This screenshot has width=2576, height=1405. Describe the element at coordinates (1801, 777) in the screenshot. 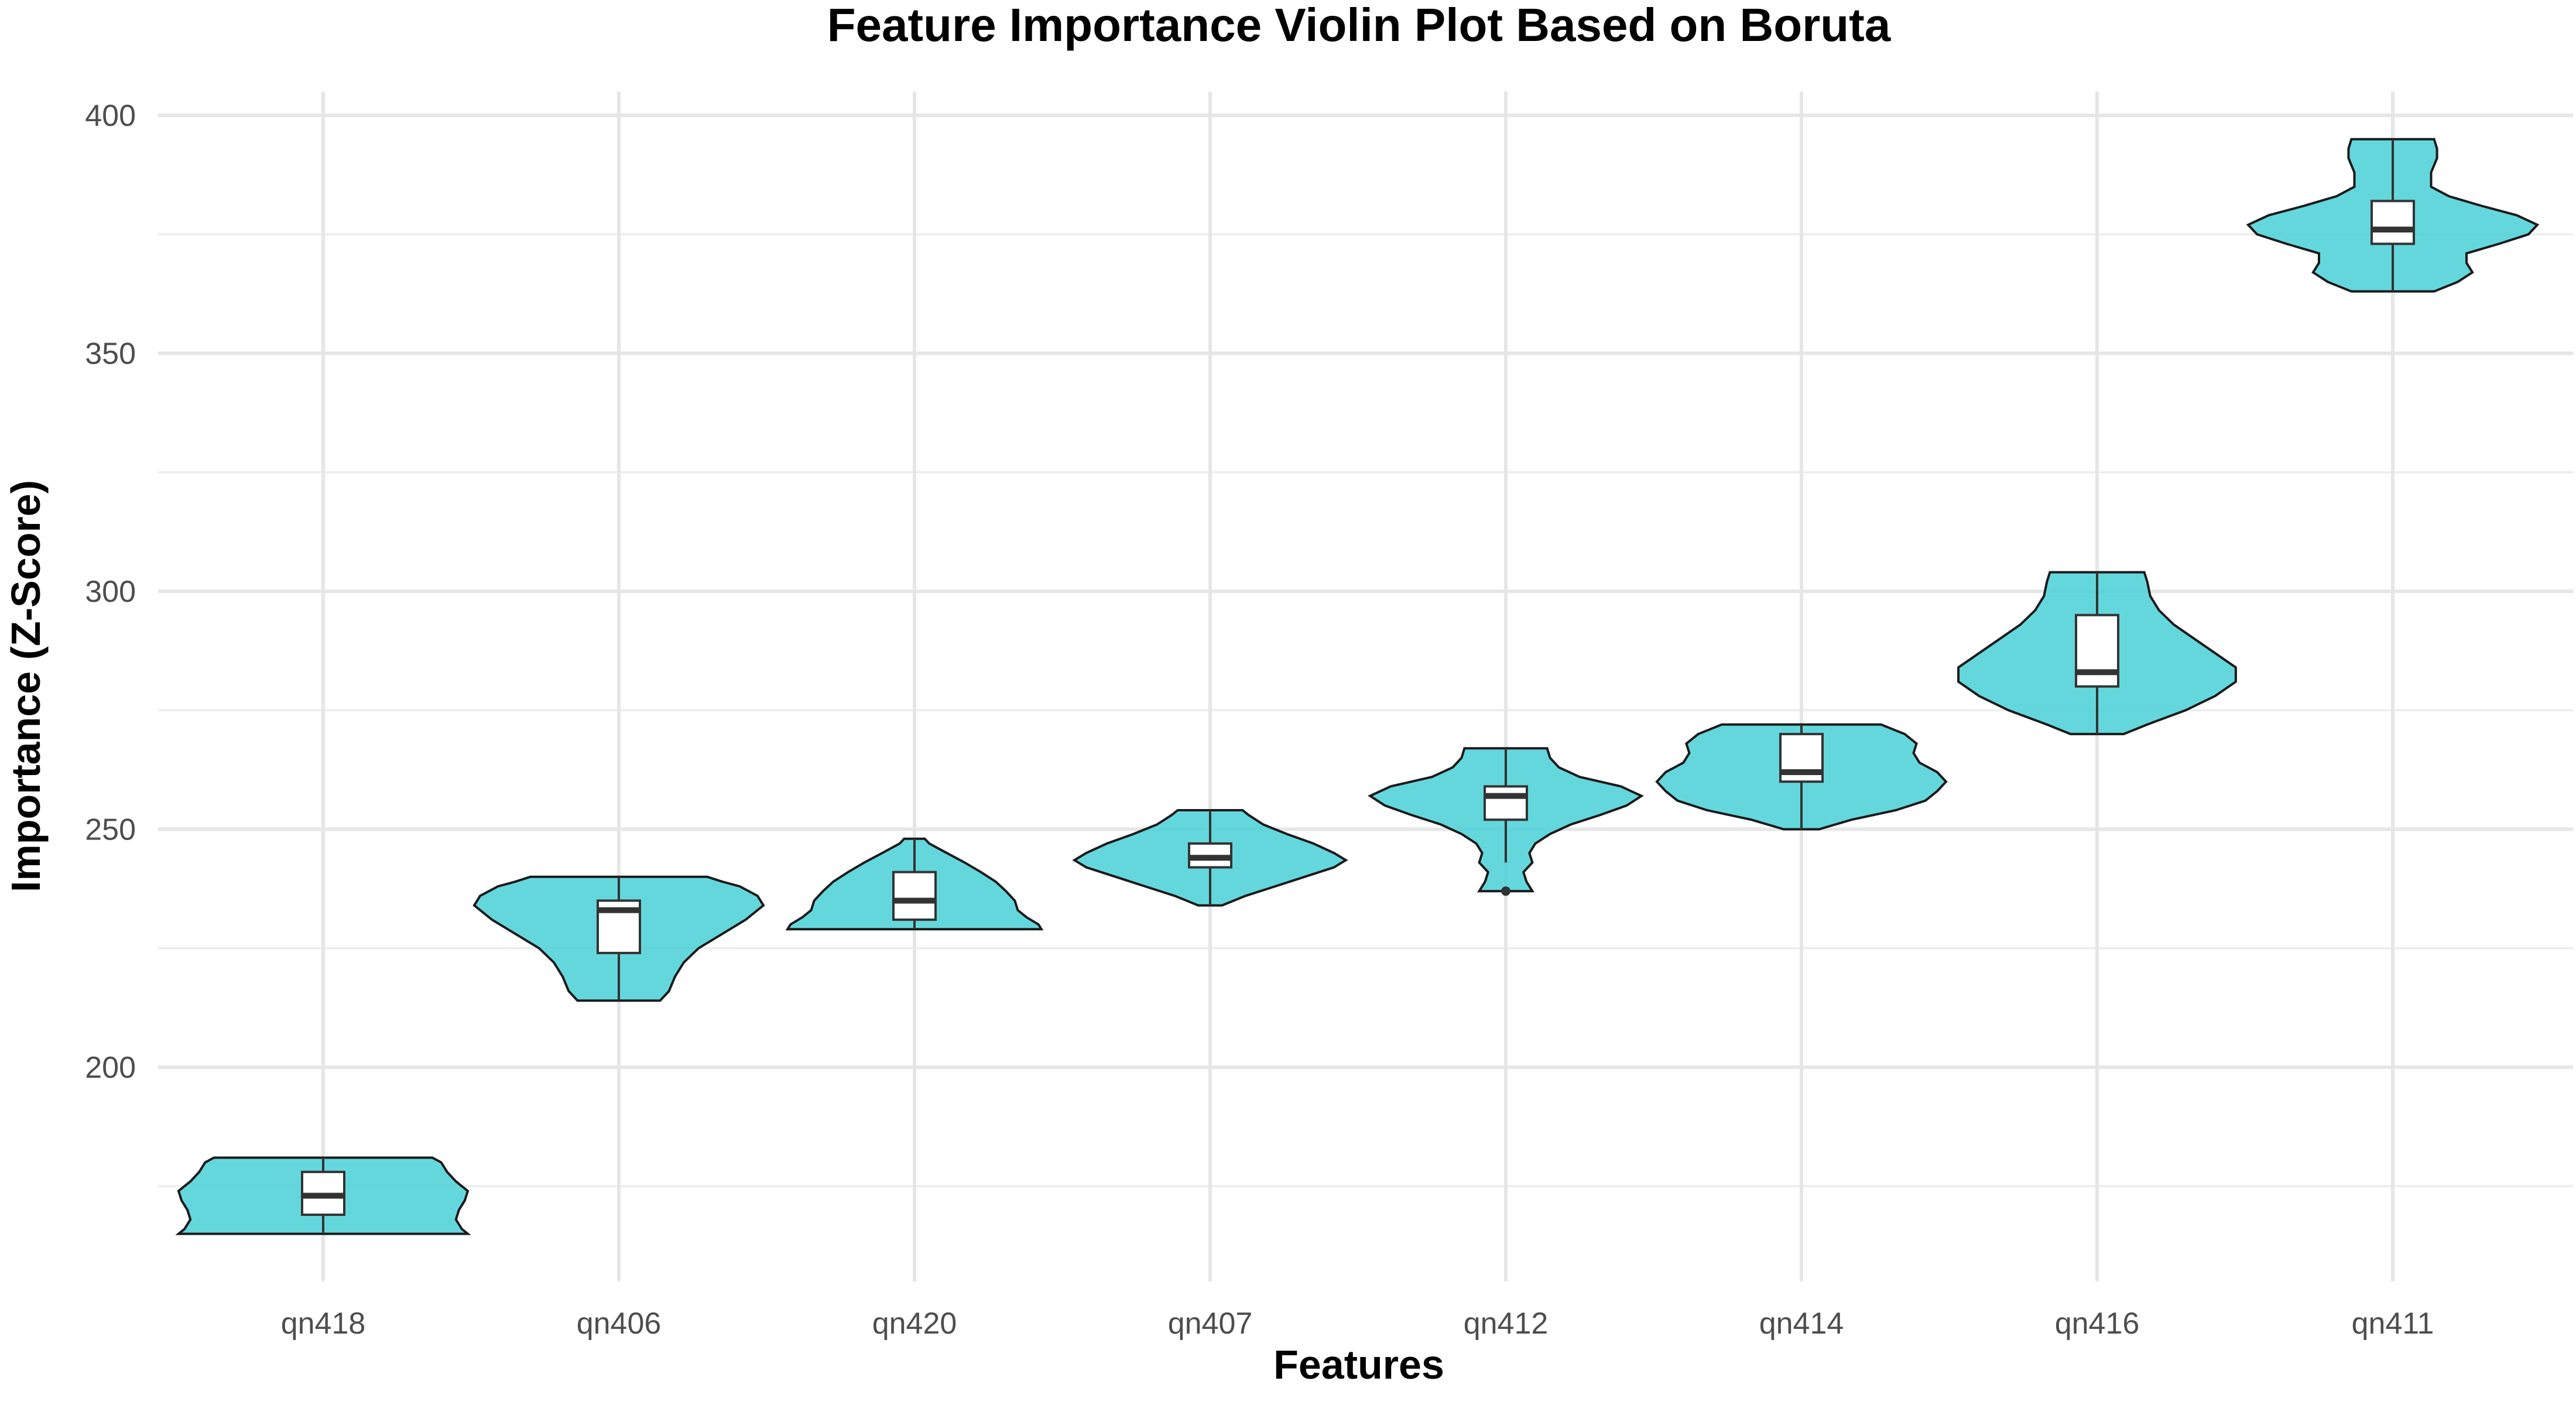

I see `violin-qn414` at that location.